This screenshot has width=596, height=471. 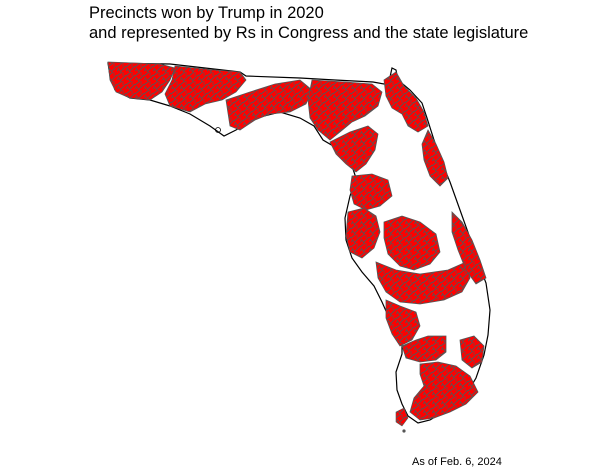 What do you see at coordinates (345, 110) in the screenshot?
I see `precinct-region-big-bend` at bounding box center [345, 110].